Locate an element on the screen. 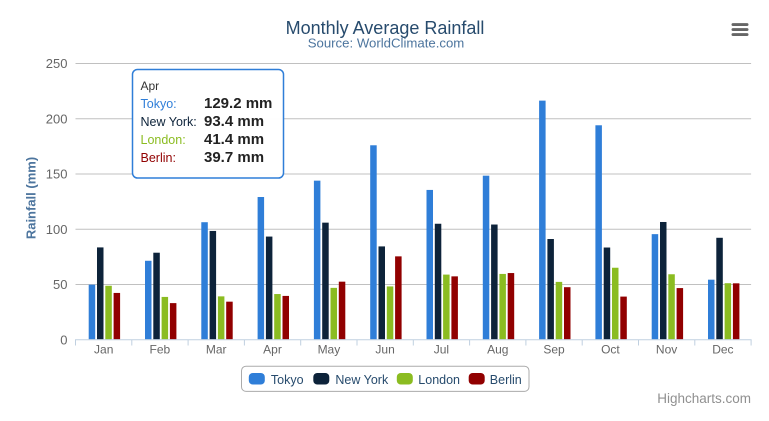 The width and height of the screenshot is (769, 421). svg-text: Jun is located at coordinates (384, 350).